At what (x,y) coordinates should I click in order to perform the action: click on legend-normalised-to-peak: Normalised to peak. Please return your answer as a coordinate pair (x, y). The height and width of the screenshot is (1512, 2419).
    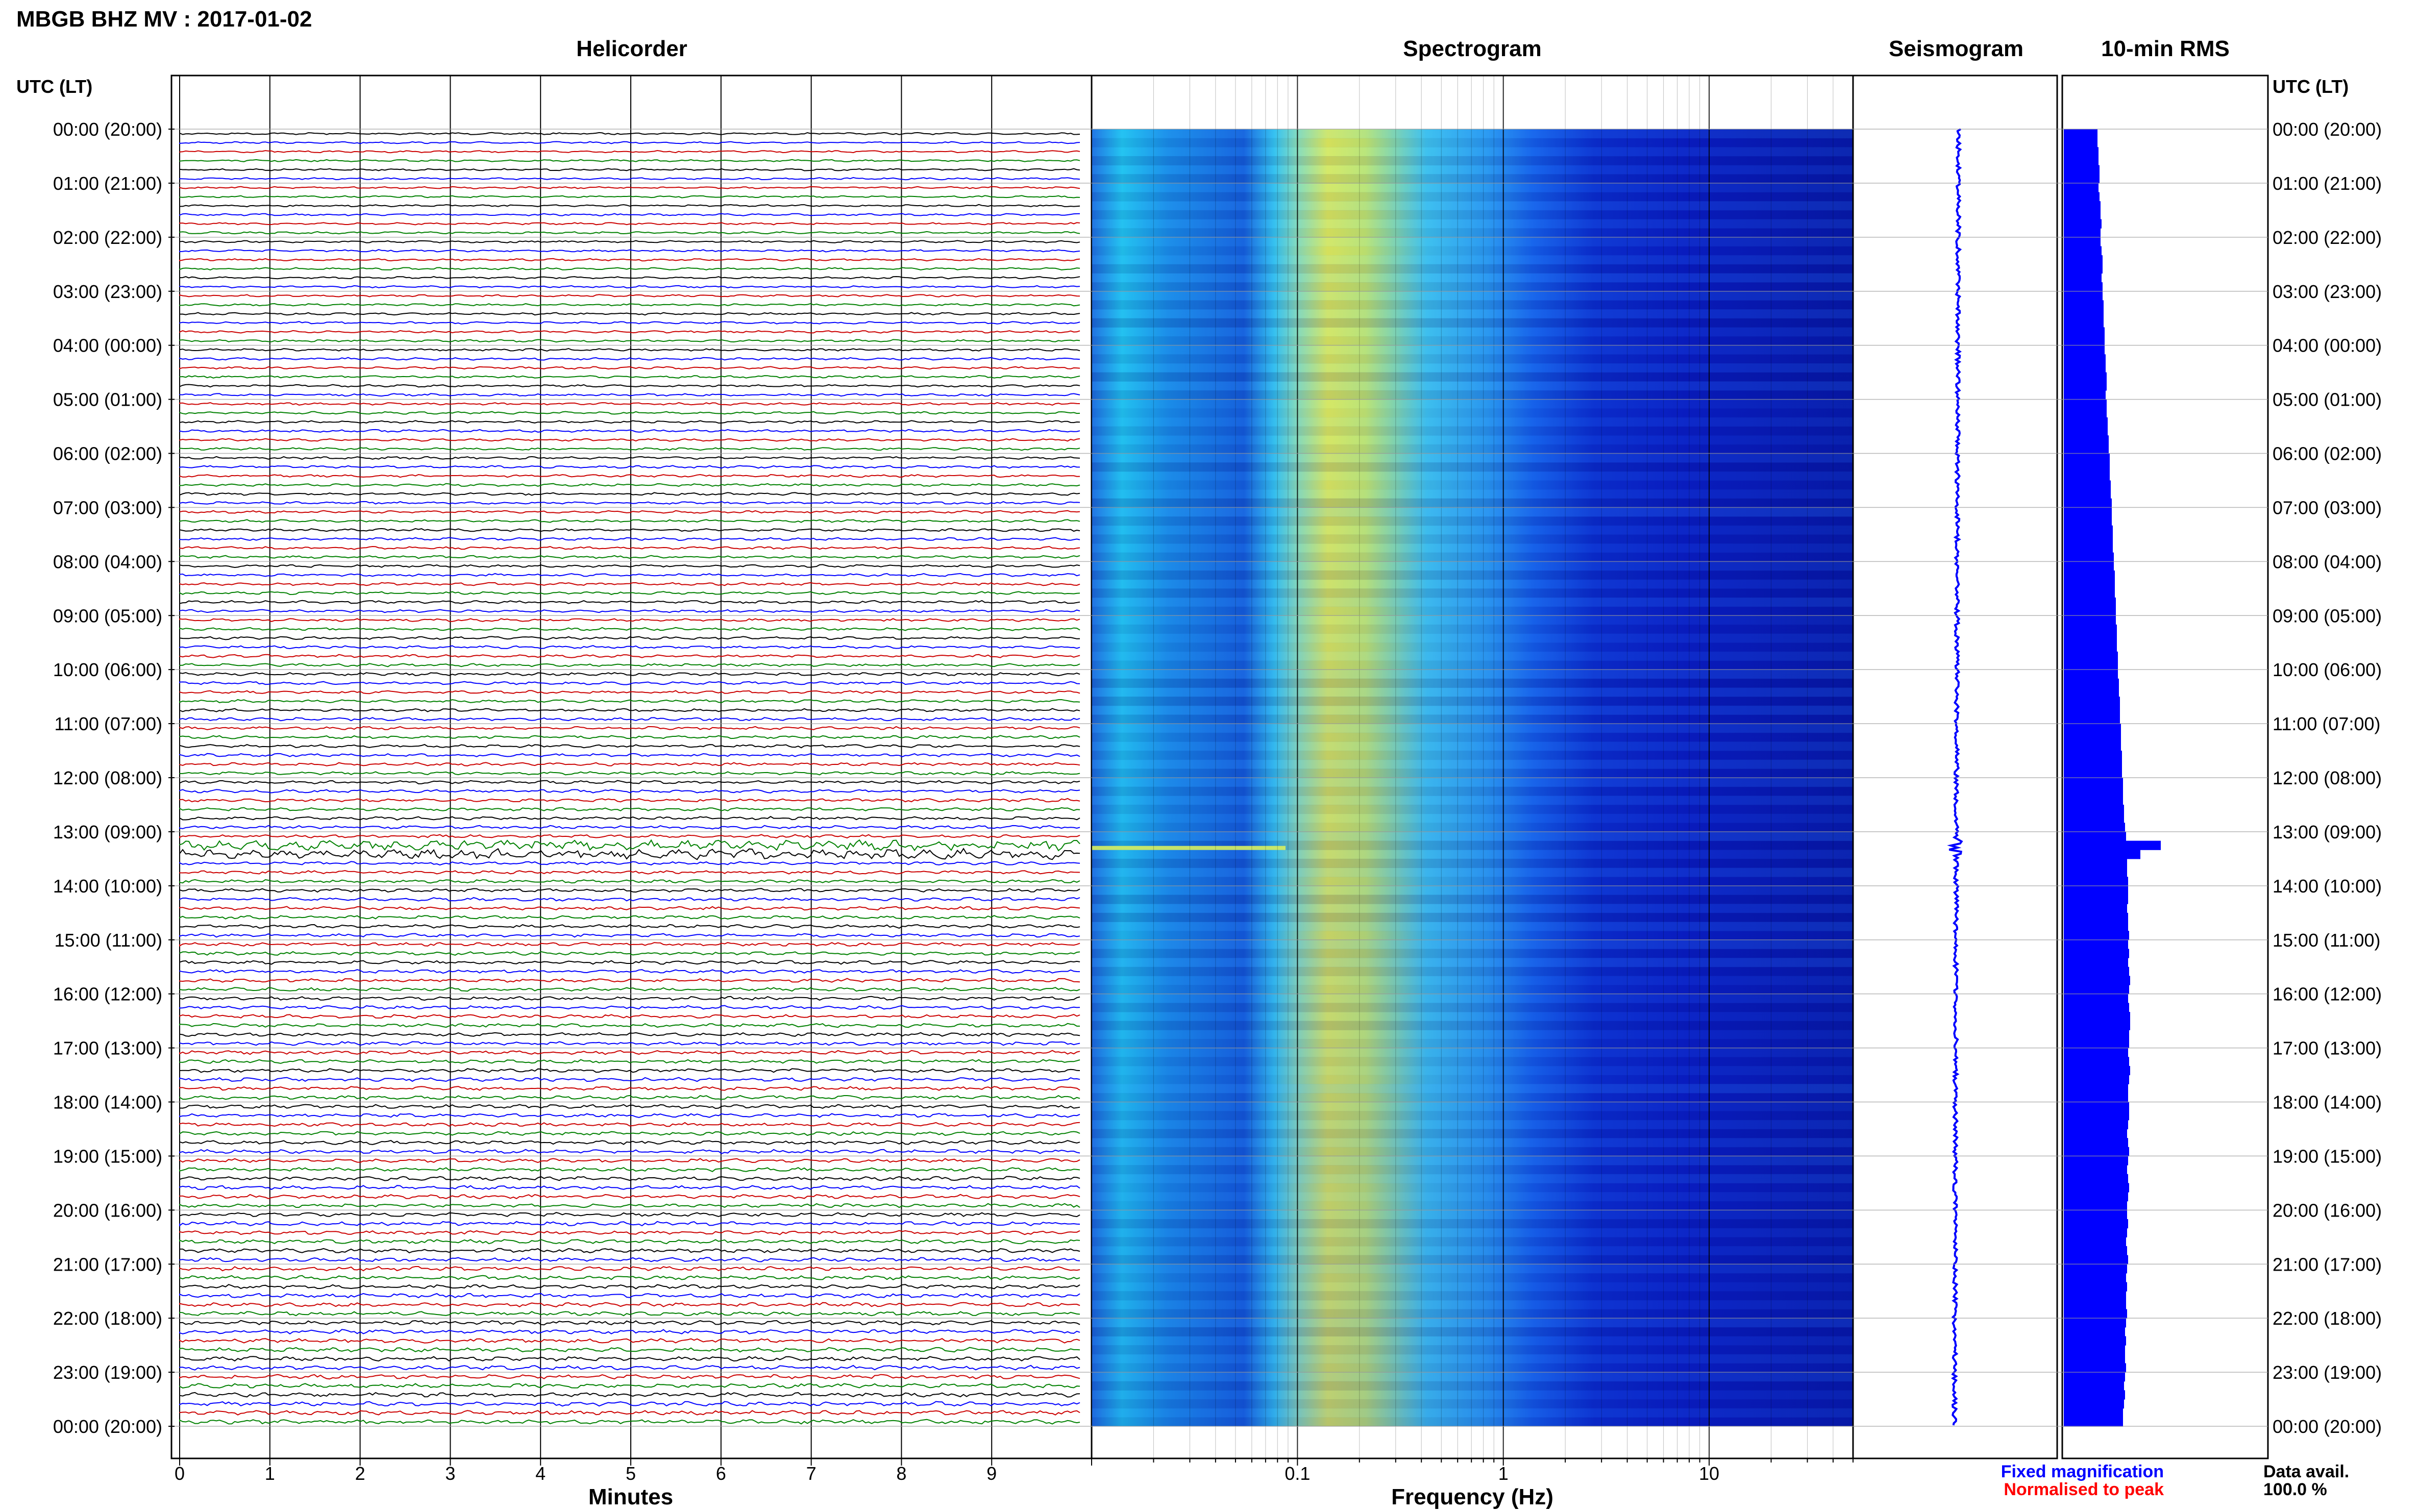
    Looking at the image, I should click on (2084, 1489).